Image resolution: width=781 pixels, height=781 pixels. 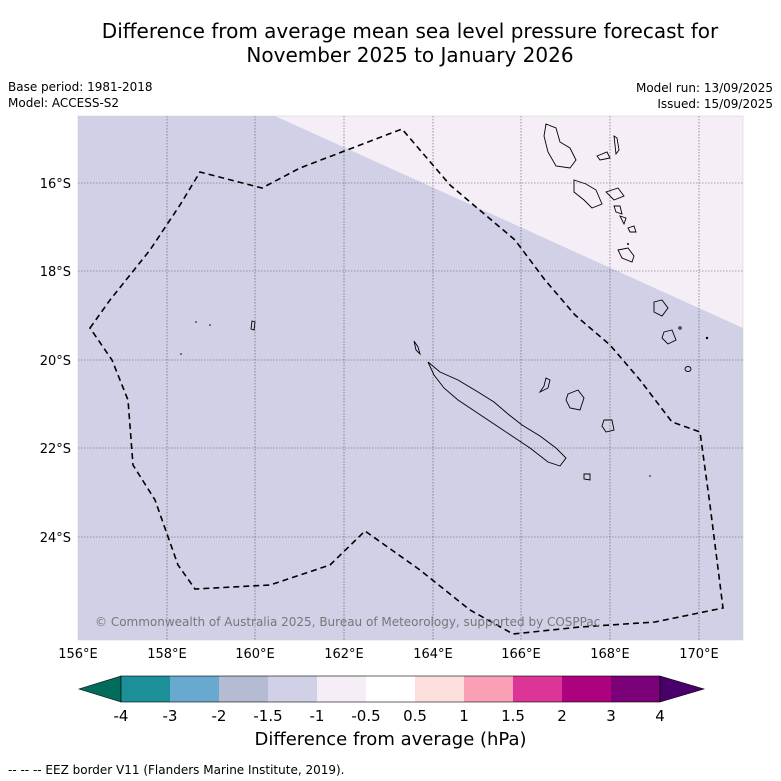 I want to click on colorbar-extend-low, so click(x=99, y=689).